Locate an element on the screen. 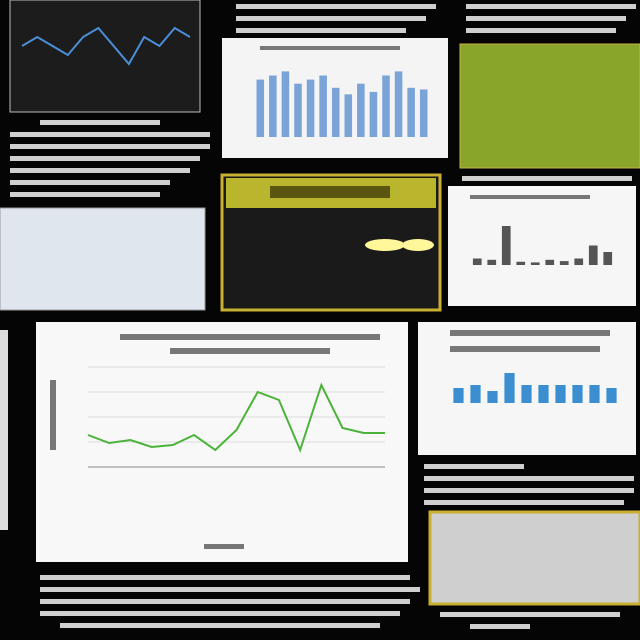 The image size is (640, 640). dark-panel is located at coordinates (105, 56).